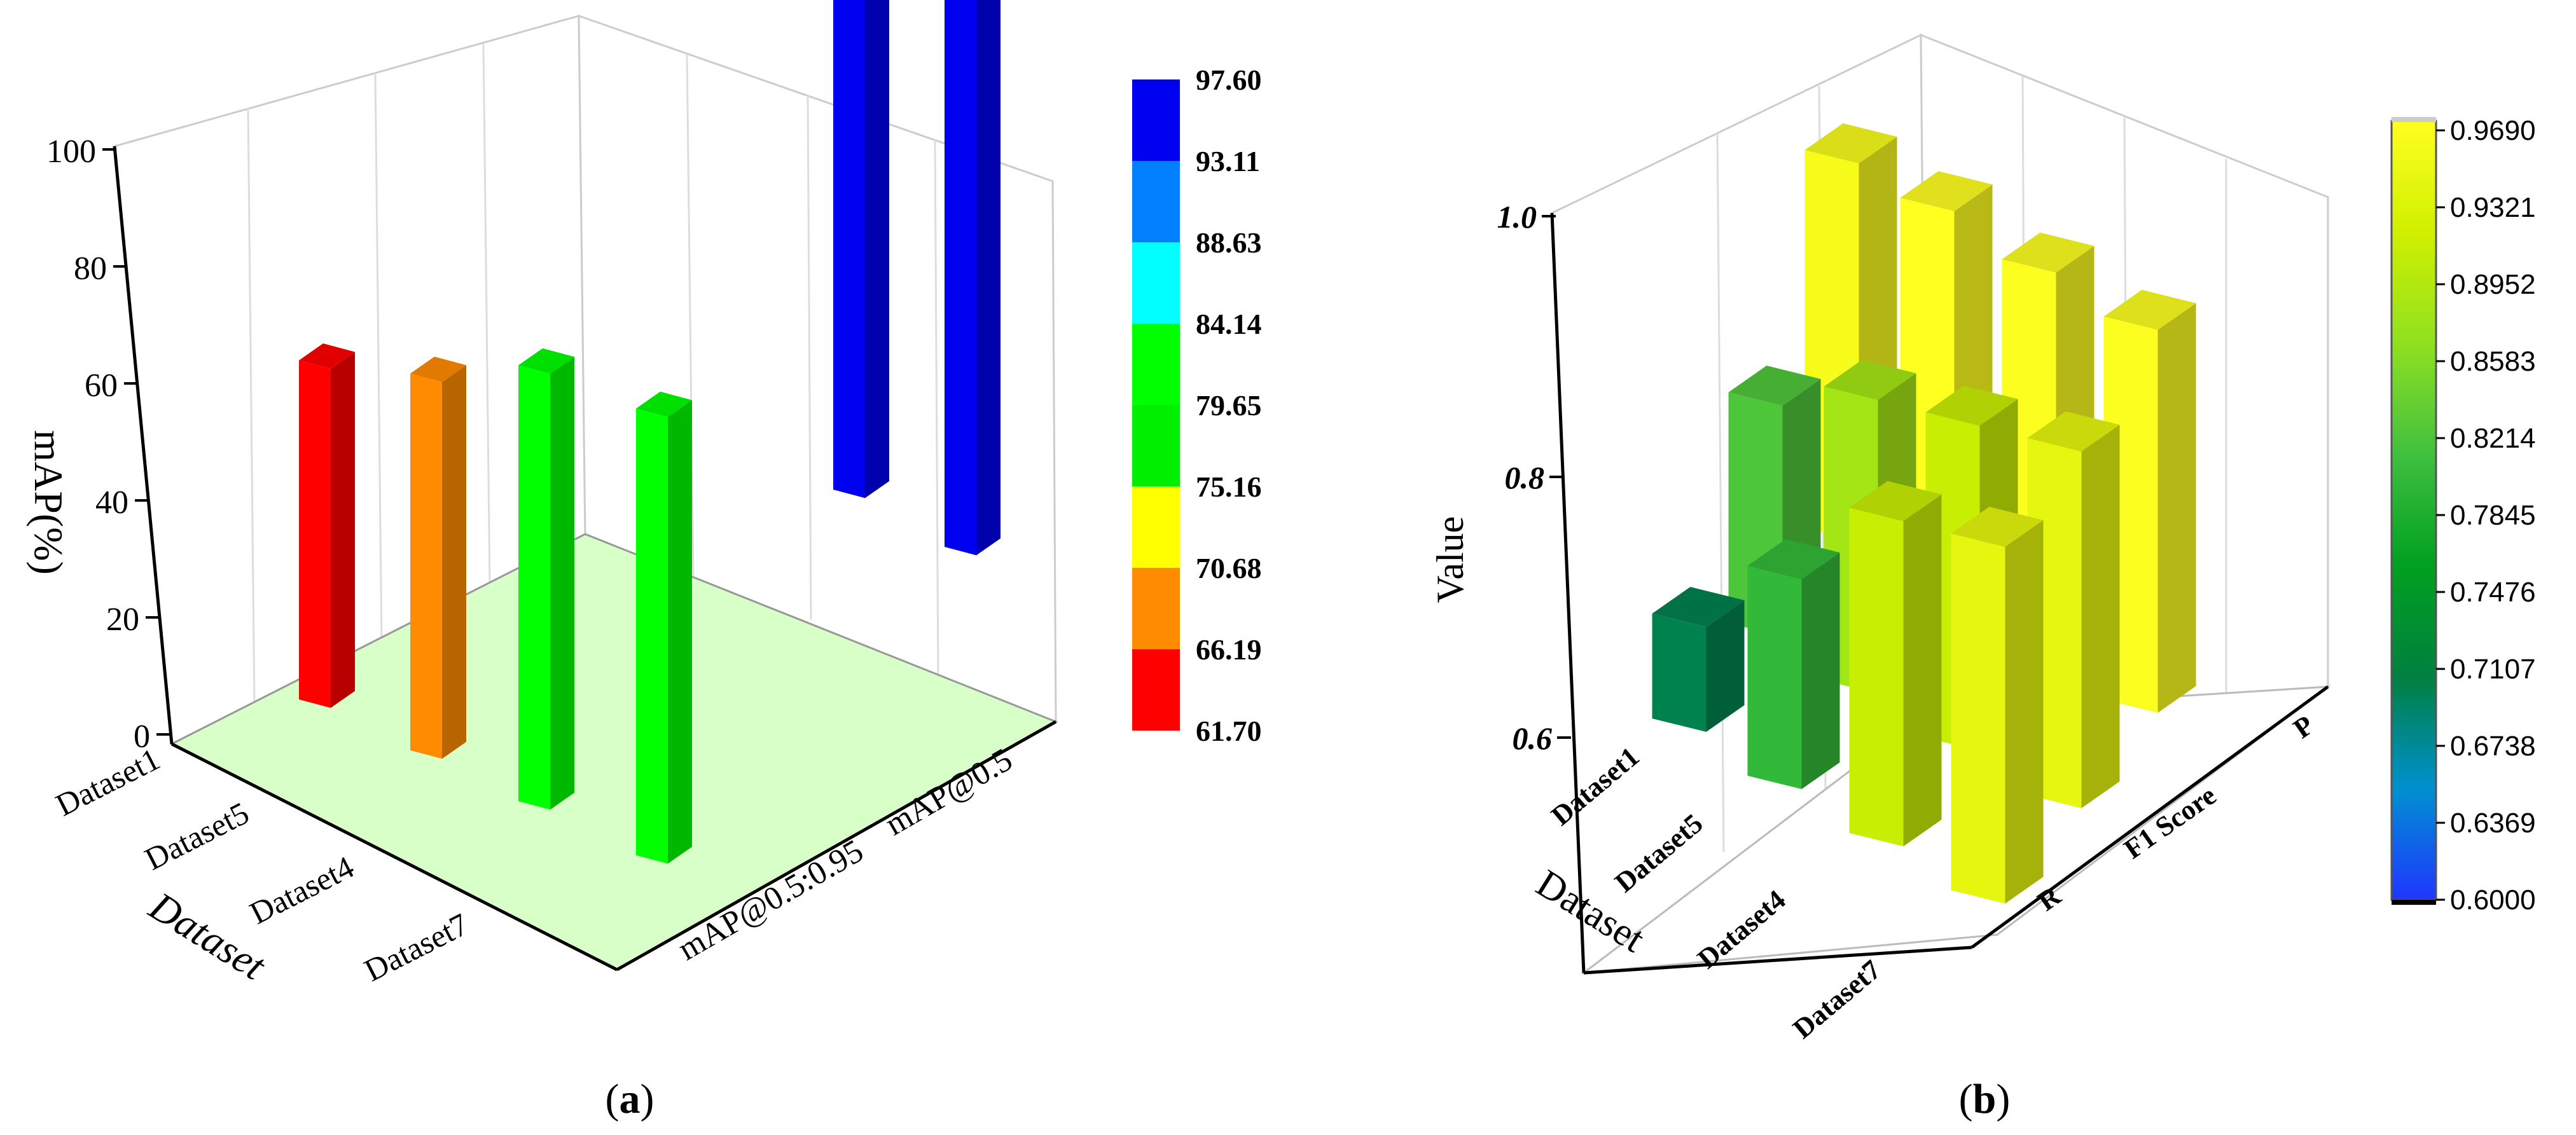  Describe the element at coordinates (1450, 559) in the screenshot. I see `panel-b-z-axis-title: Value` at that location.